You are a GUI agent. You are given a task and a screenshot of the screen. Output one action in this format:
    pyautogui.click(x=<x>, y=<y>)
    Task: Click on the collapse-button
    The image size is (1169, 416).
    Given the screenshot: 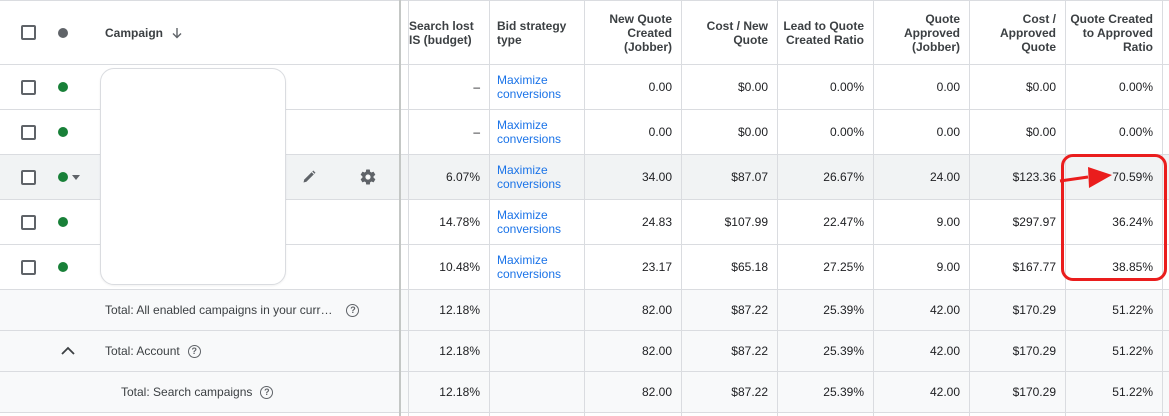 What is the action you would take?
    pyautogui.click(x=68, y=351)
    